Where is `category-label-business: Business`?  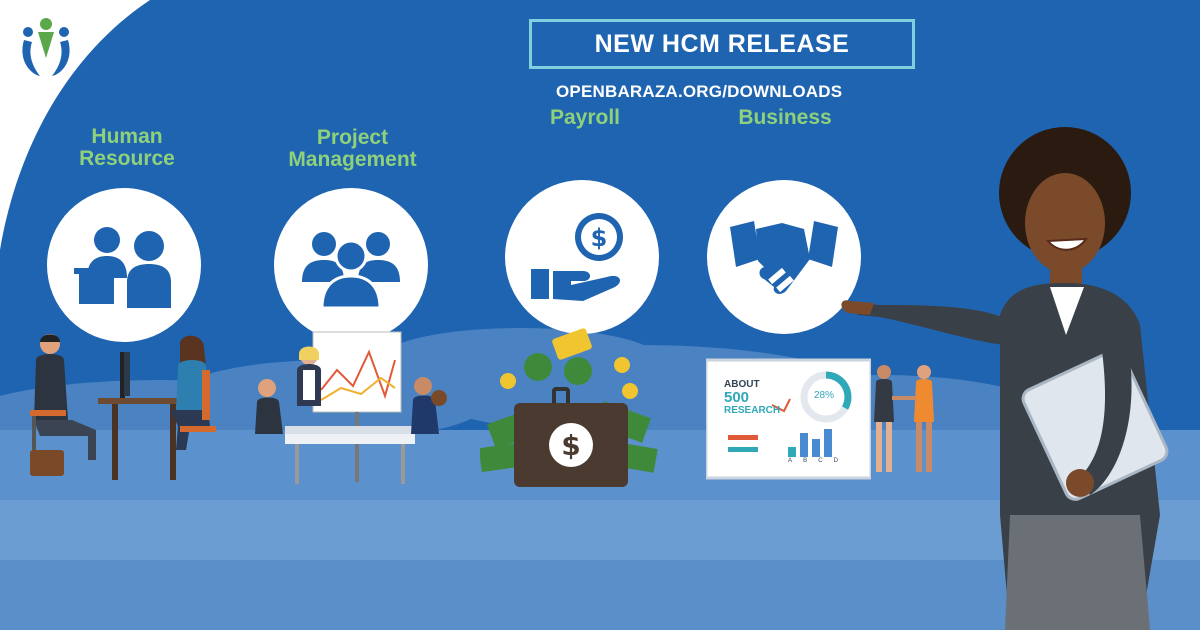 category-label-business: Business is located at coordinates (785, 118).